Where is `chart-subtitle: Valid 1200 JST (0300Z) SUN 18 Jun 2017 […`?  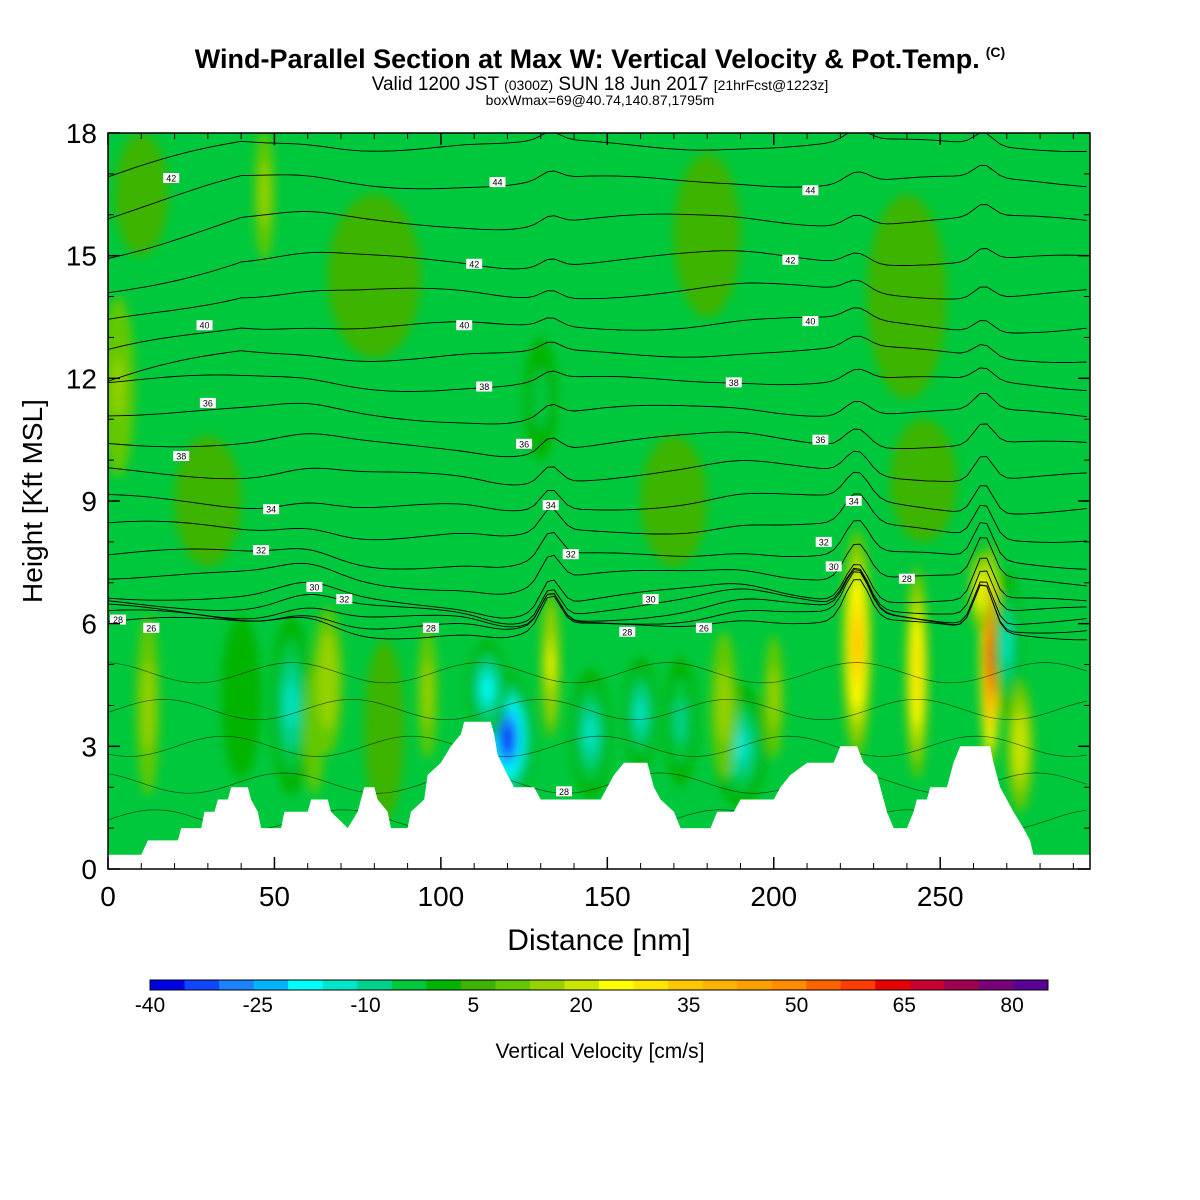
chart-subtitle: Valid 1200 JST (0300Z) SUN 18 Jun 2017 [… is located at coordinates (600, 85).